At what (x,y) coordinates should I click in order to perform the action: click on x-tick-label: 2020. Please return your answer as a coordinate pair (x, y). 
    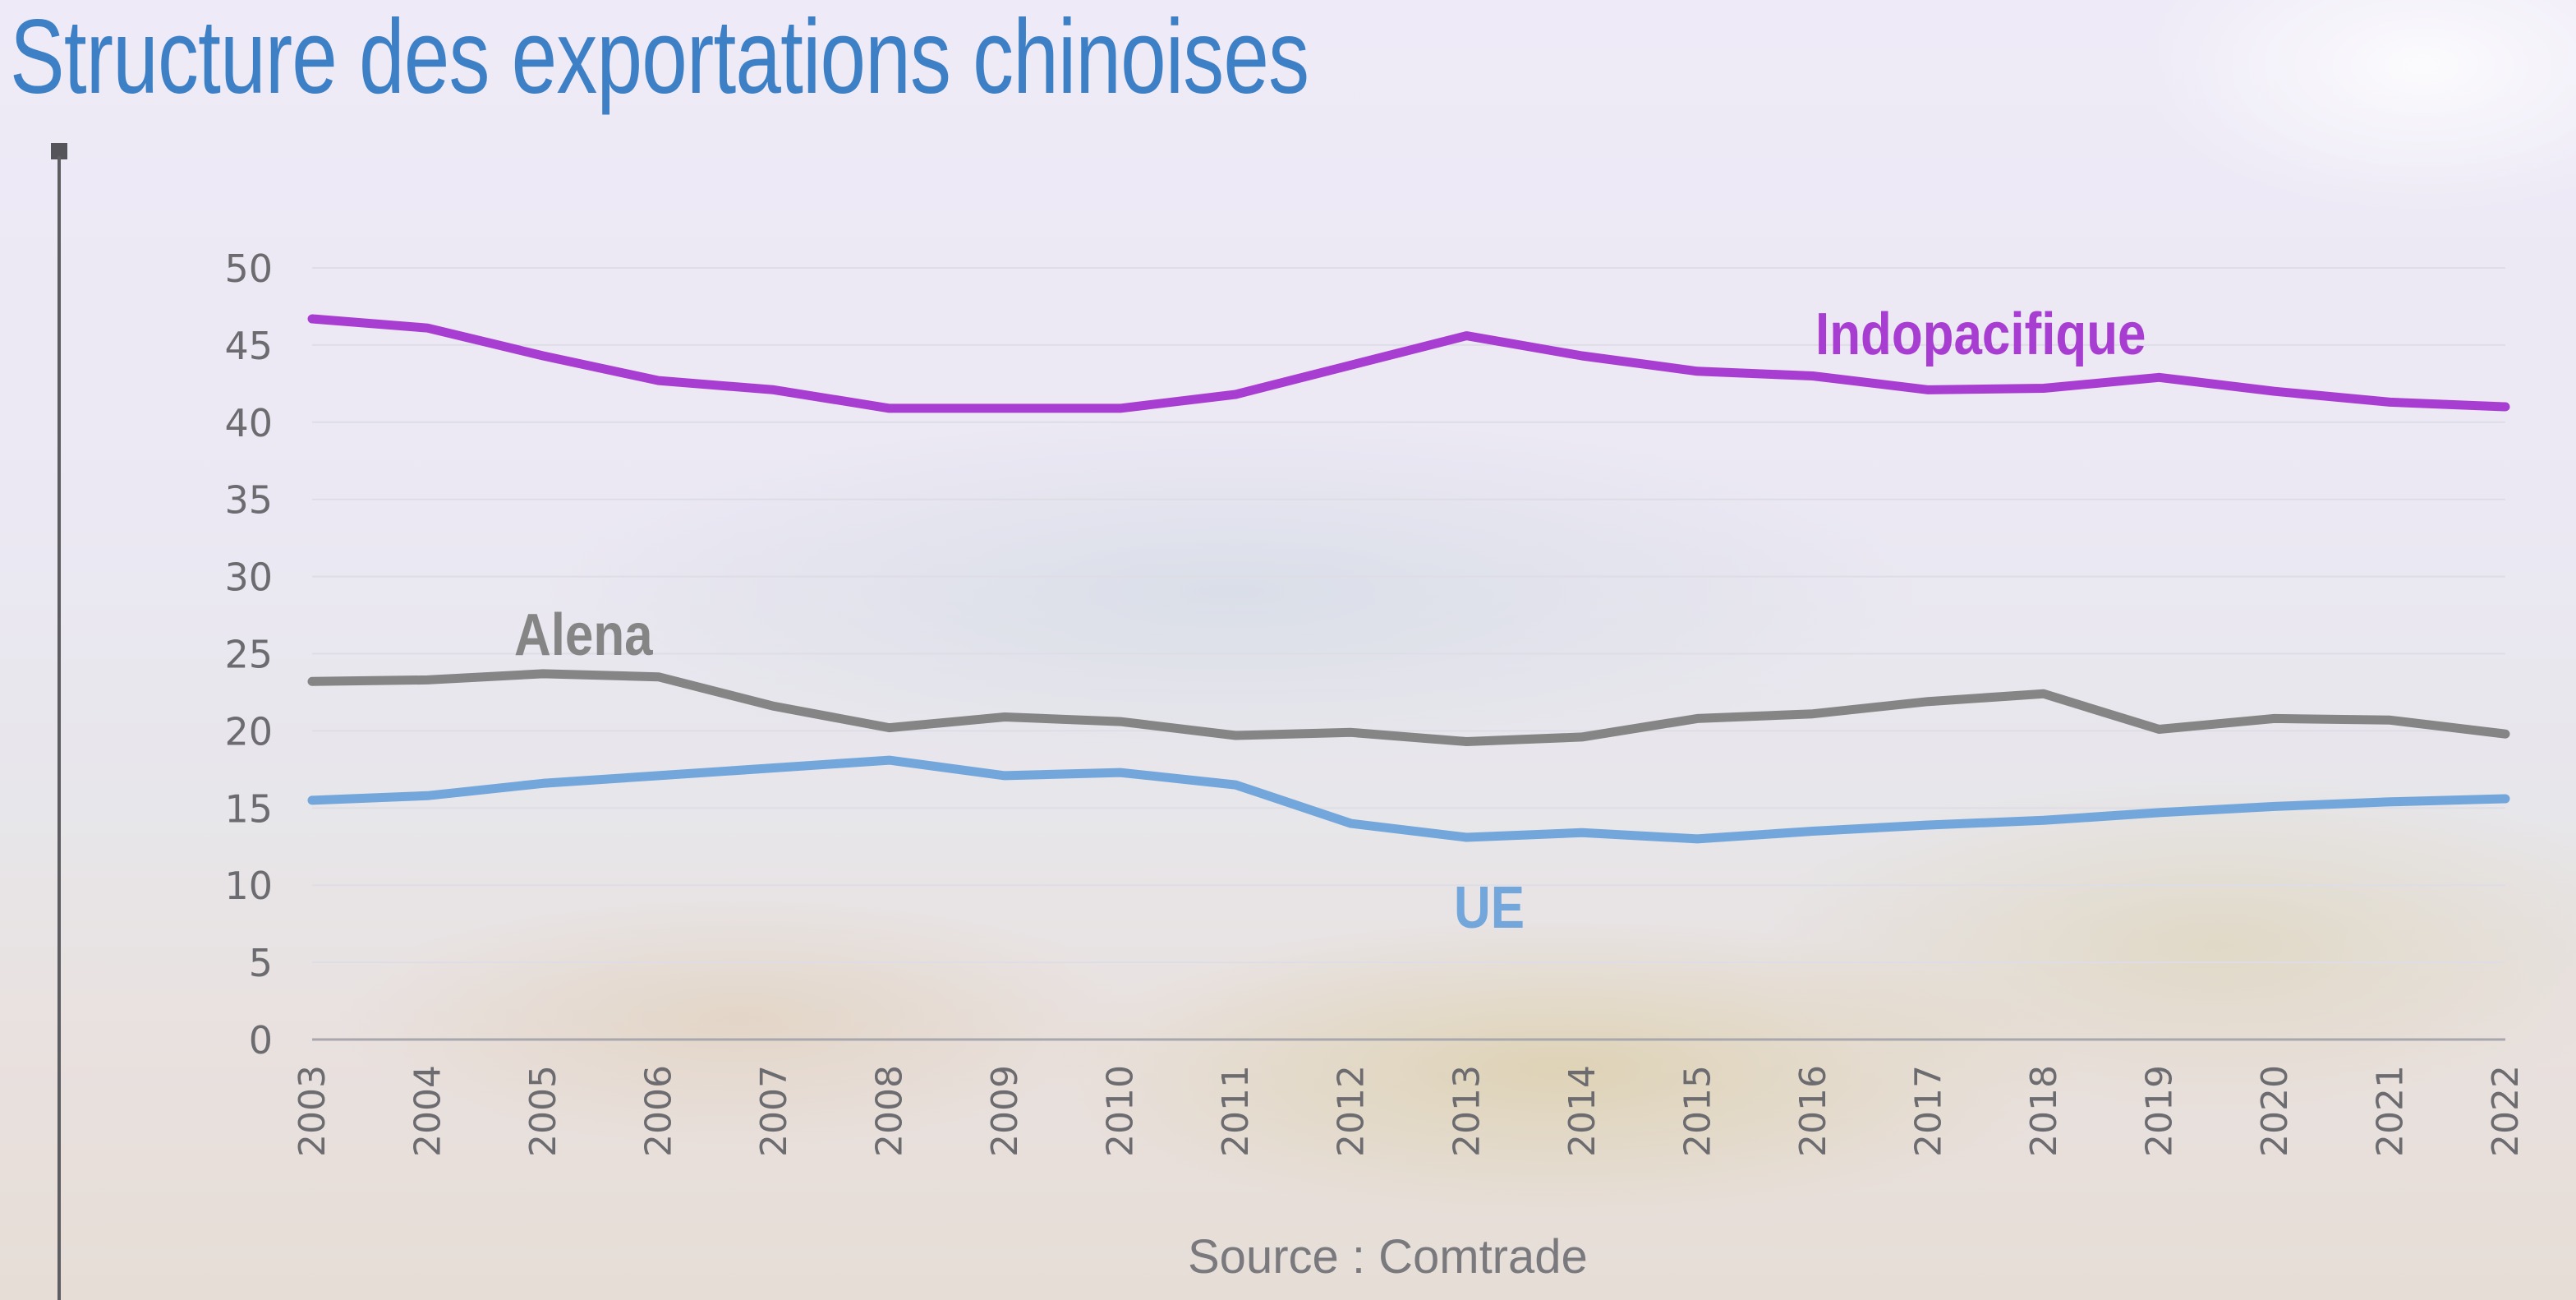
    Looking at the image, I should click on (2275, 1111).